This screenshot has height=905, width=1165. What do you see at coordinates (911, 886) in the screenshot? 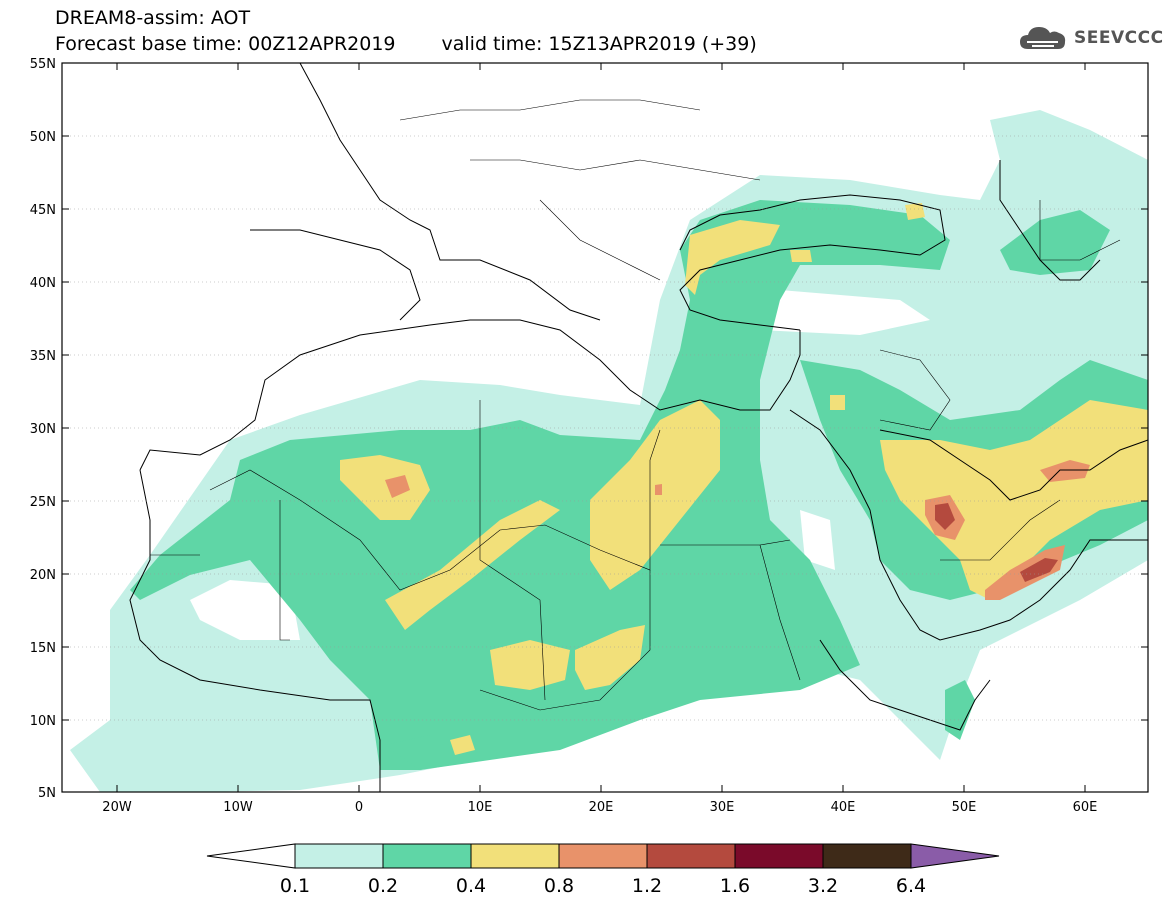
I see `colorbar-label: 6.4` at bounding box center [911, 886].